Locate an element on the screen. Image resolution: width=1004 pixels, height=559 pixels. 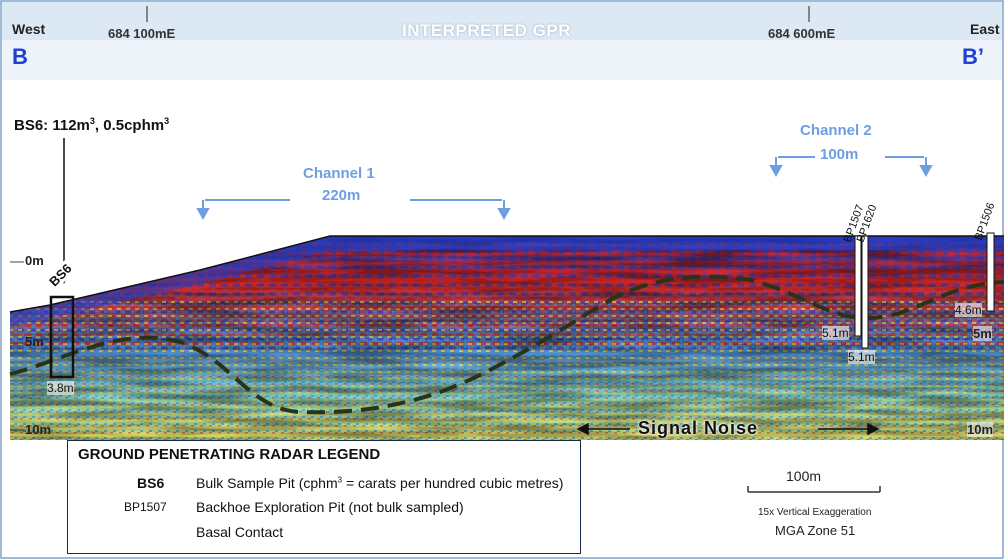
section-end-label: B’ is located at coordinates (973, 56).